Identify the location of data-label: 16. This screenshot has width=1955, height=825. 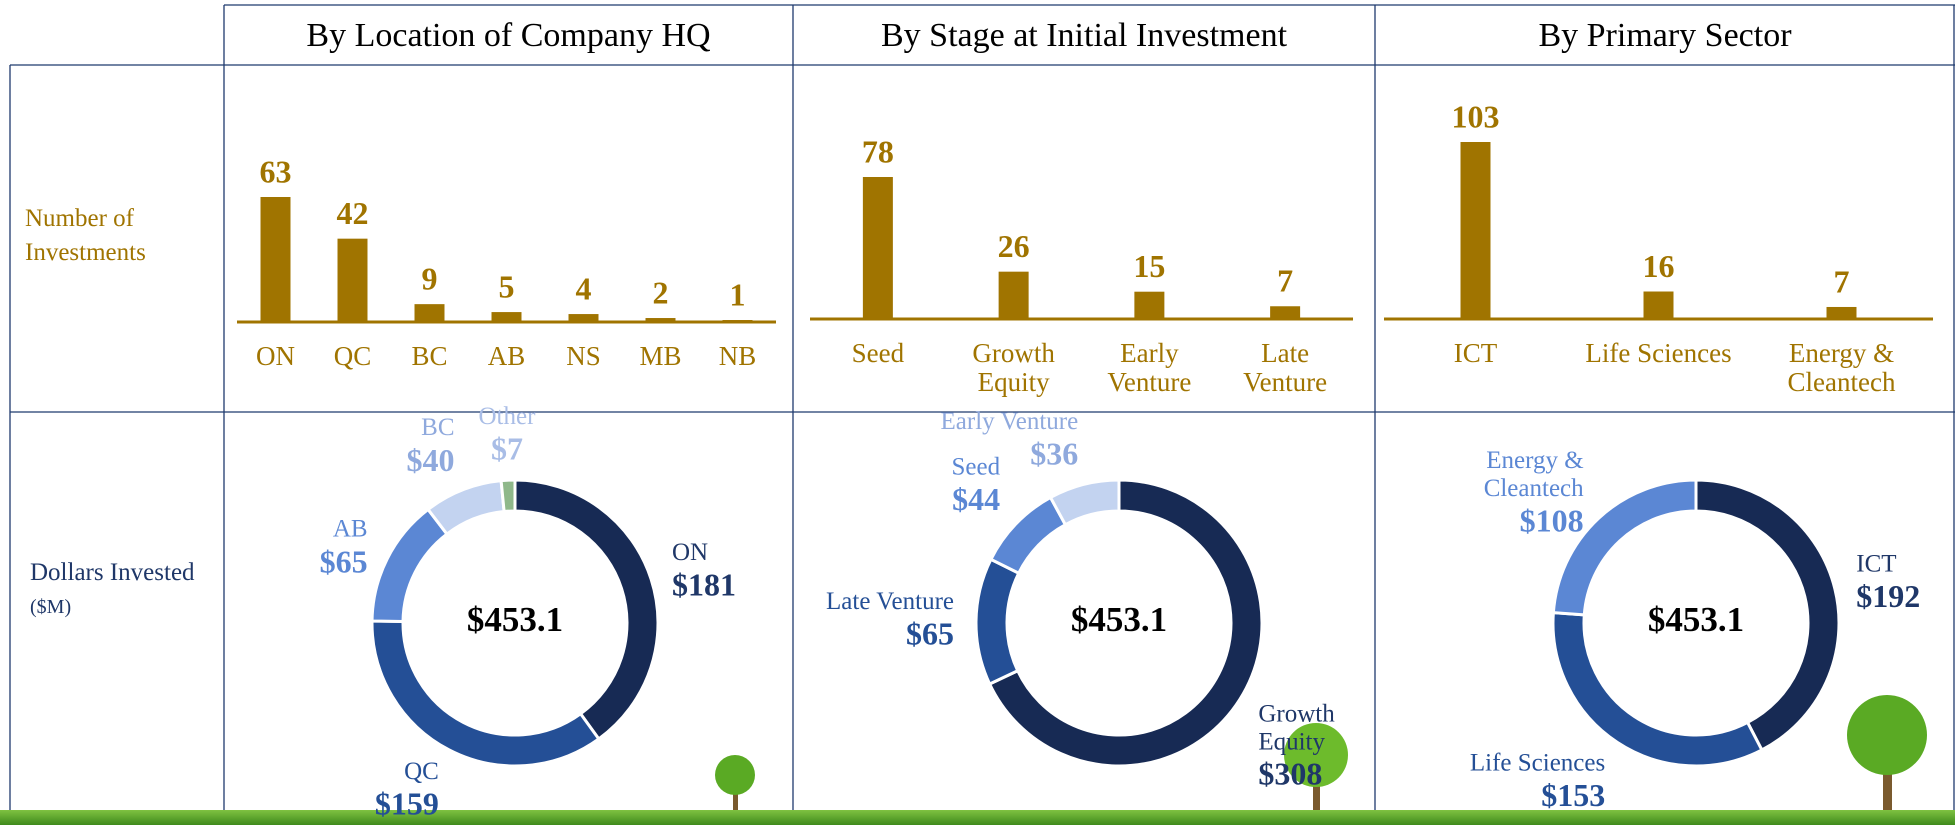
(1659, 266).